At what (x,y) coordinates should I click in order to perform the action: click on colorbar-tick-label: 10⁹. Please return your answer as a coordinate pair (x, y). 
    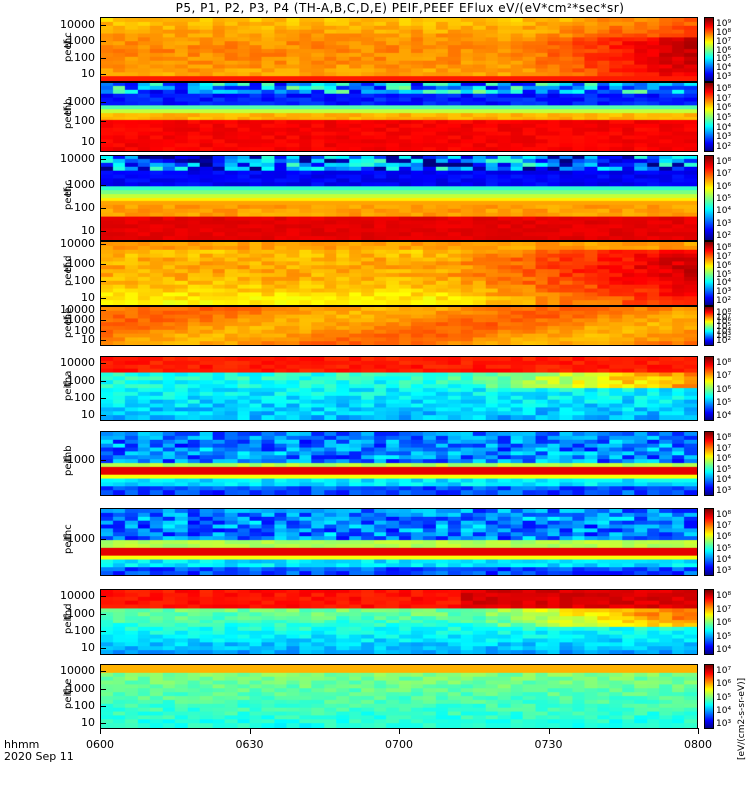
    Looking at the image, I should click on (724, 24).